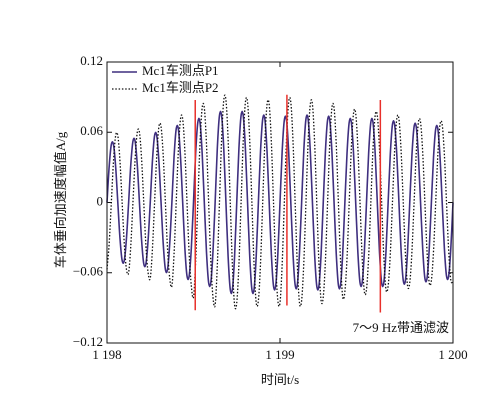 This screenshot has height=404, width=481. What do you see at coordinates (401, 327) in the screenshot?
I see `annotation: 7～9 Hz带通滤波` at bounding box center [401, 327].